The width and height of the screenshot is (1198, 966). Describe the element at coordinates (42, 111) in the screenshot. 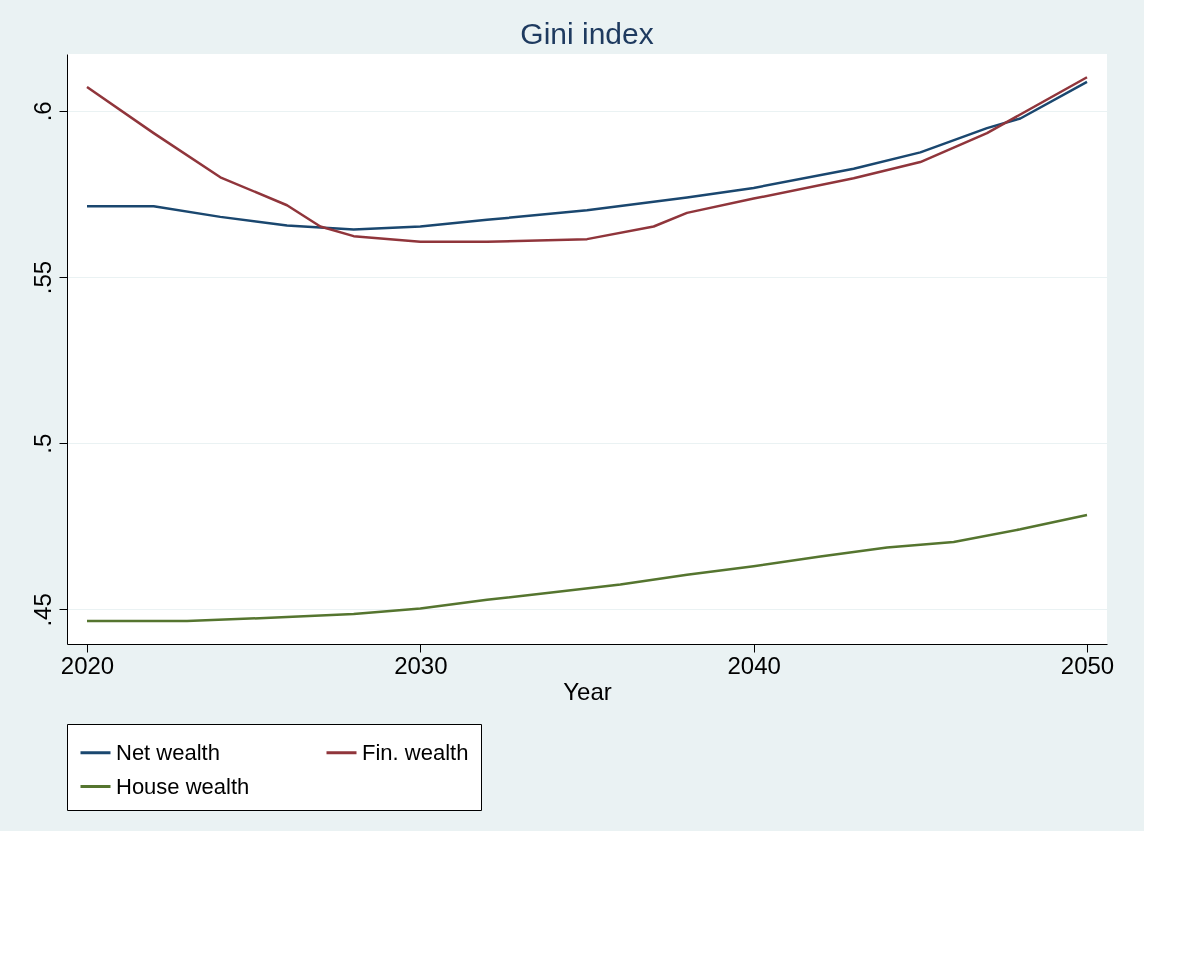

I see `y-tick-label: .6` at that location.